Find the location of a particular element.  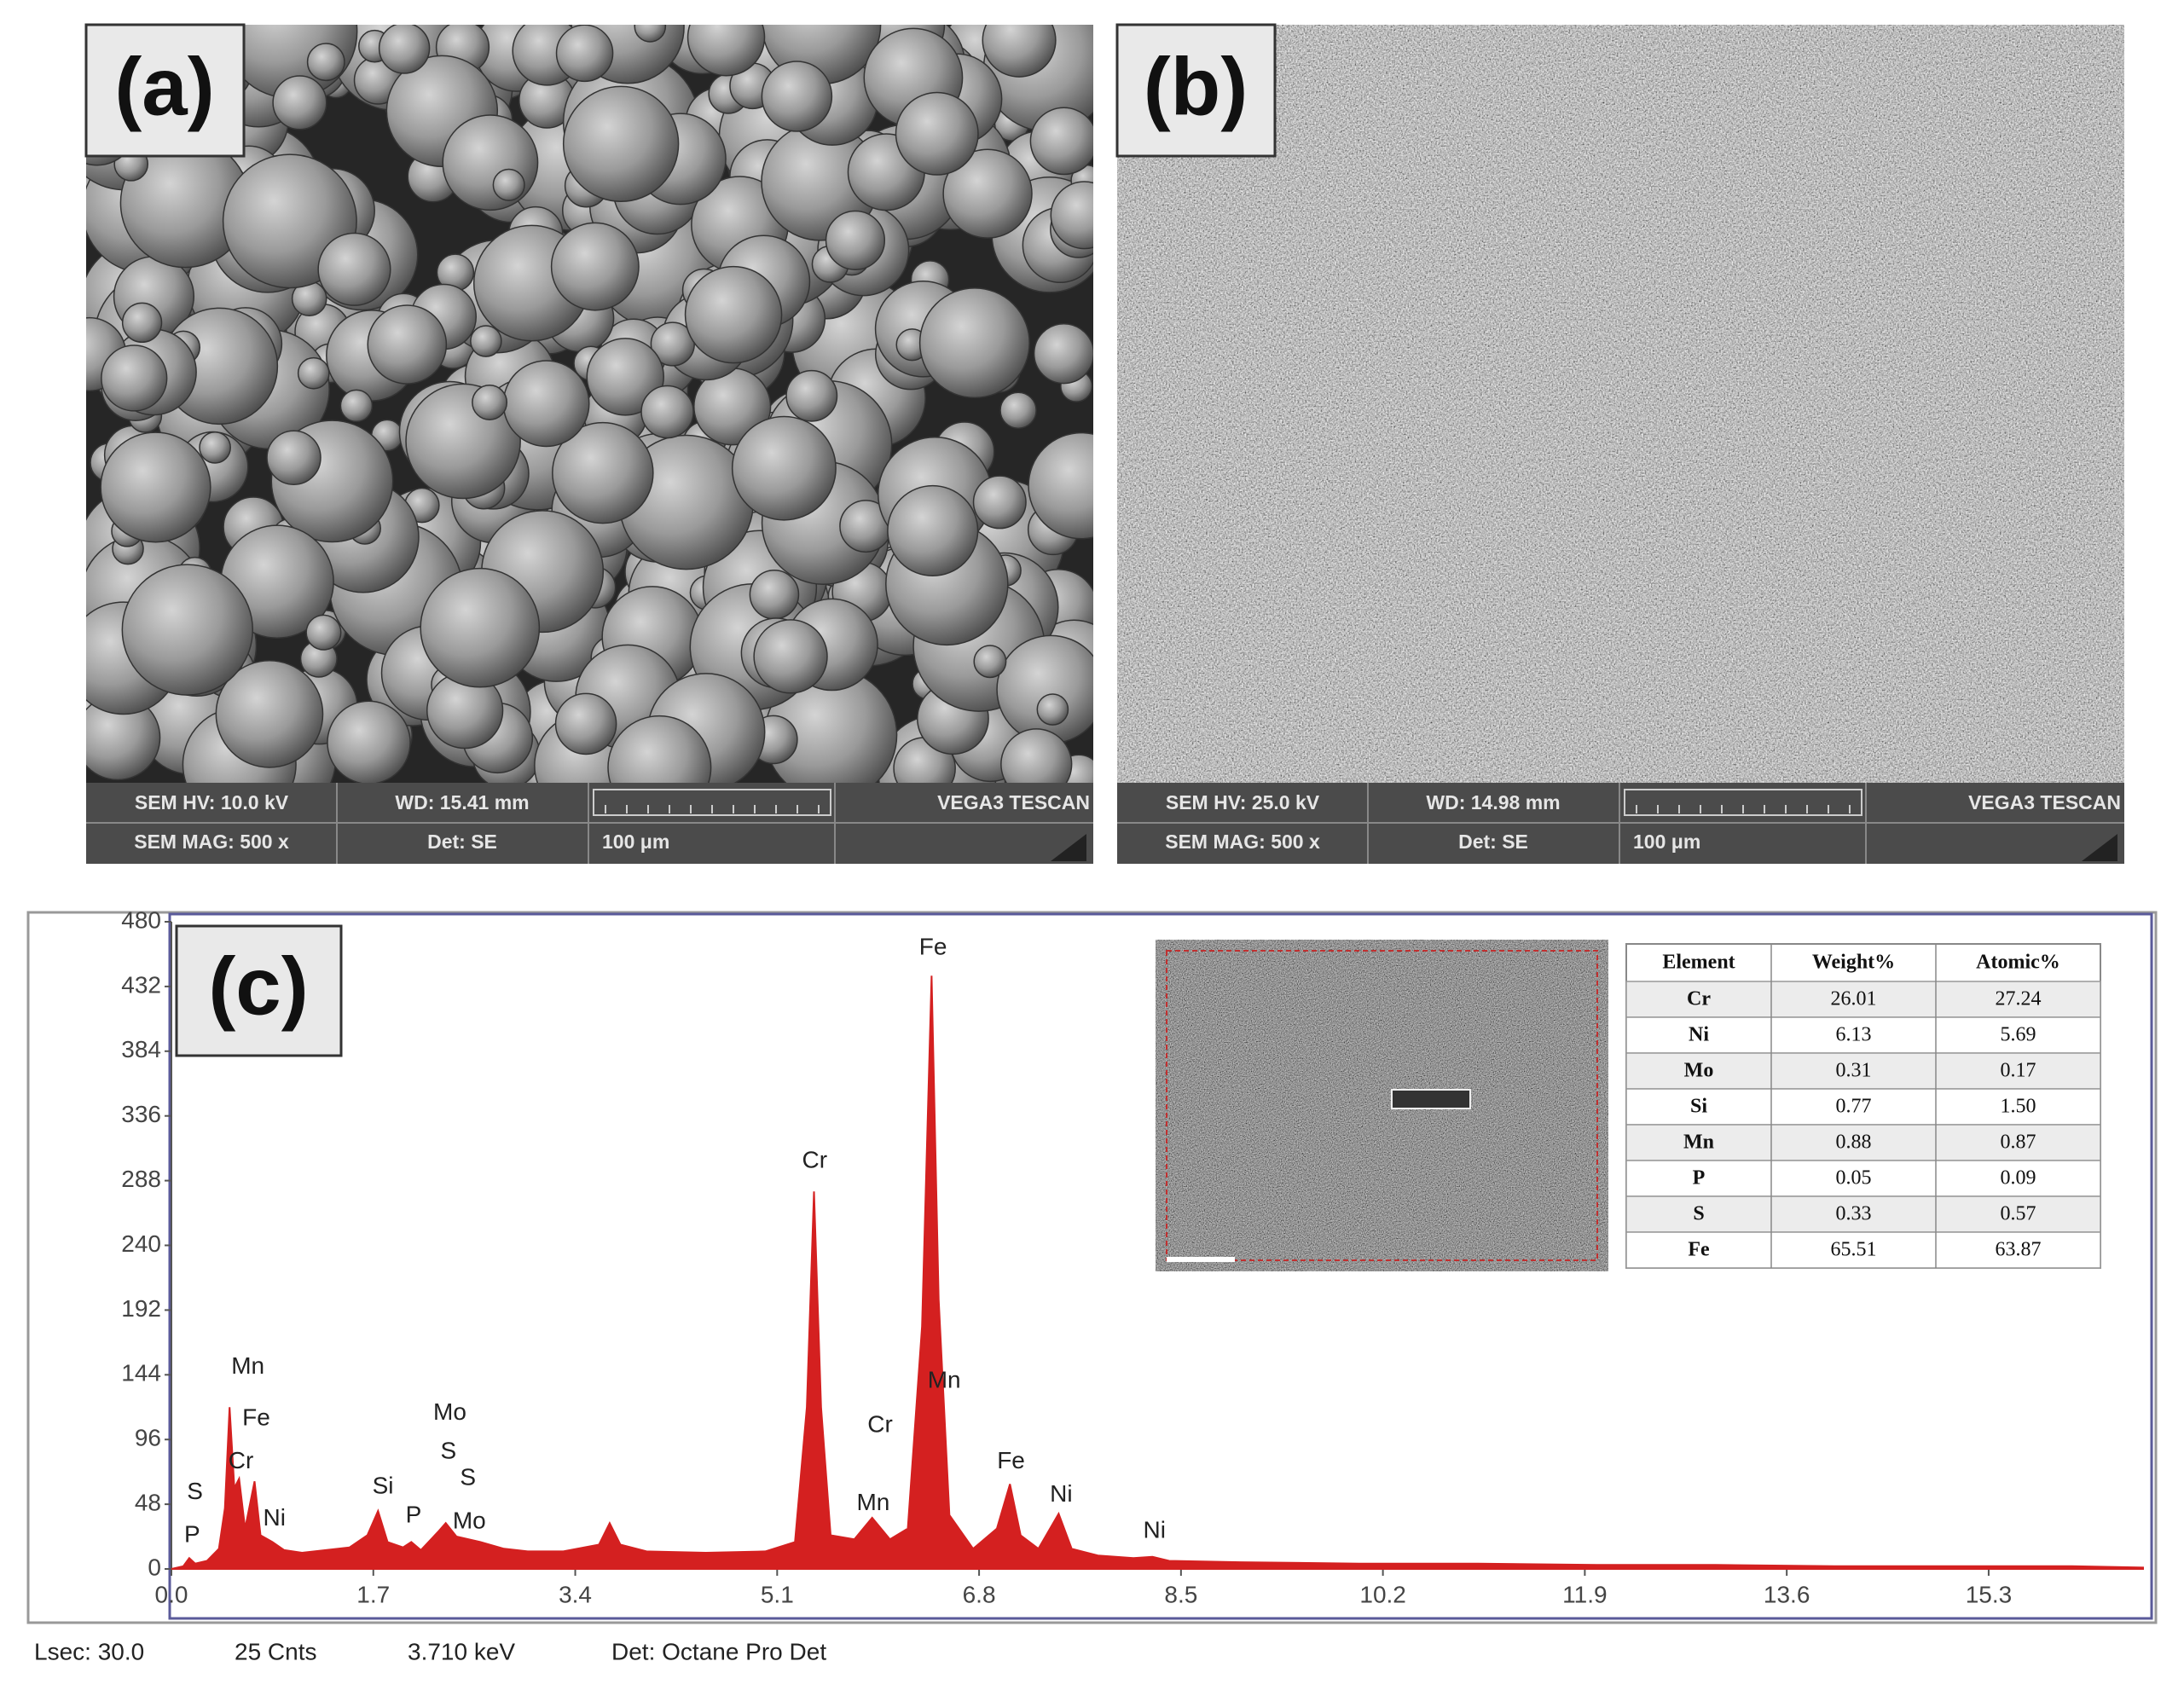

table-cell: 0.87 is located at coordinates (2018, 1143).